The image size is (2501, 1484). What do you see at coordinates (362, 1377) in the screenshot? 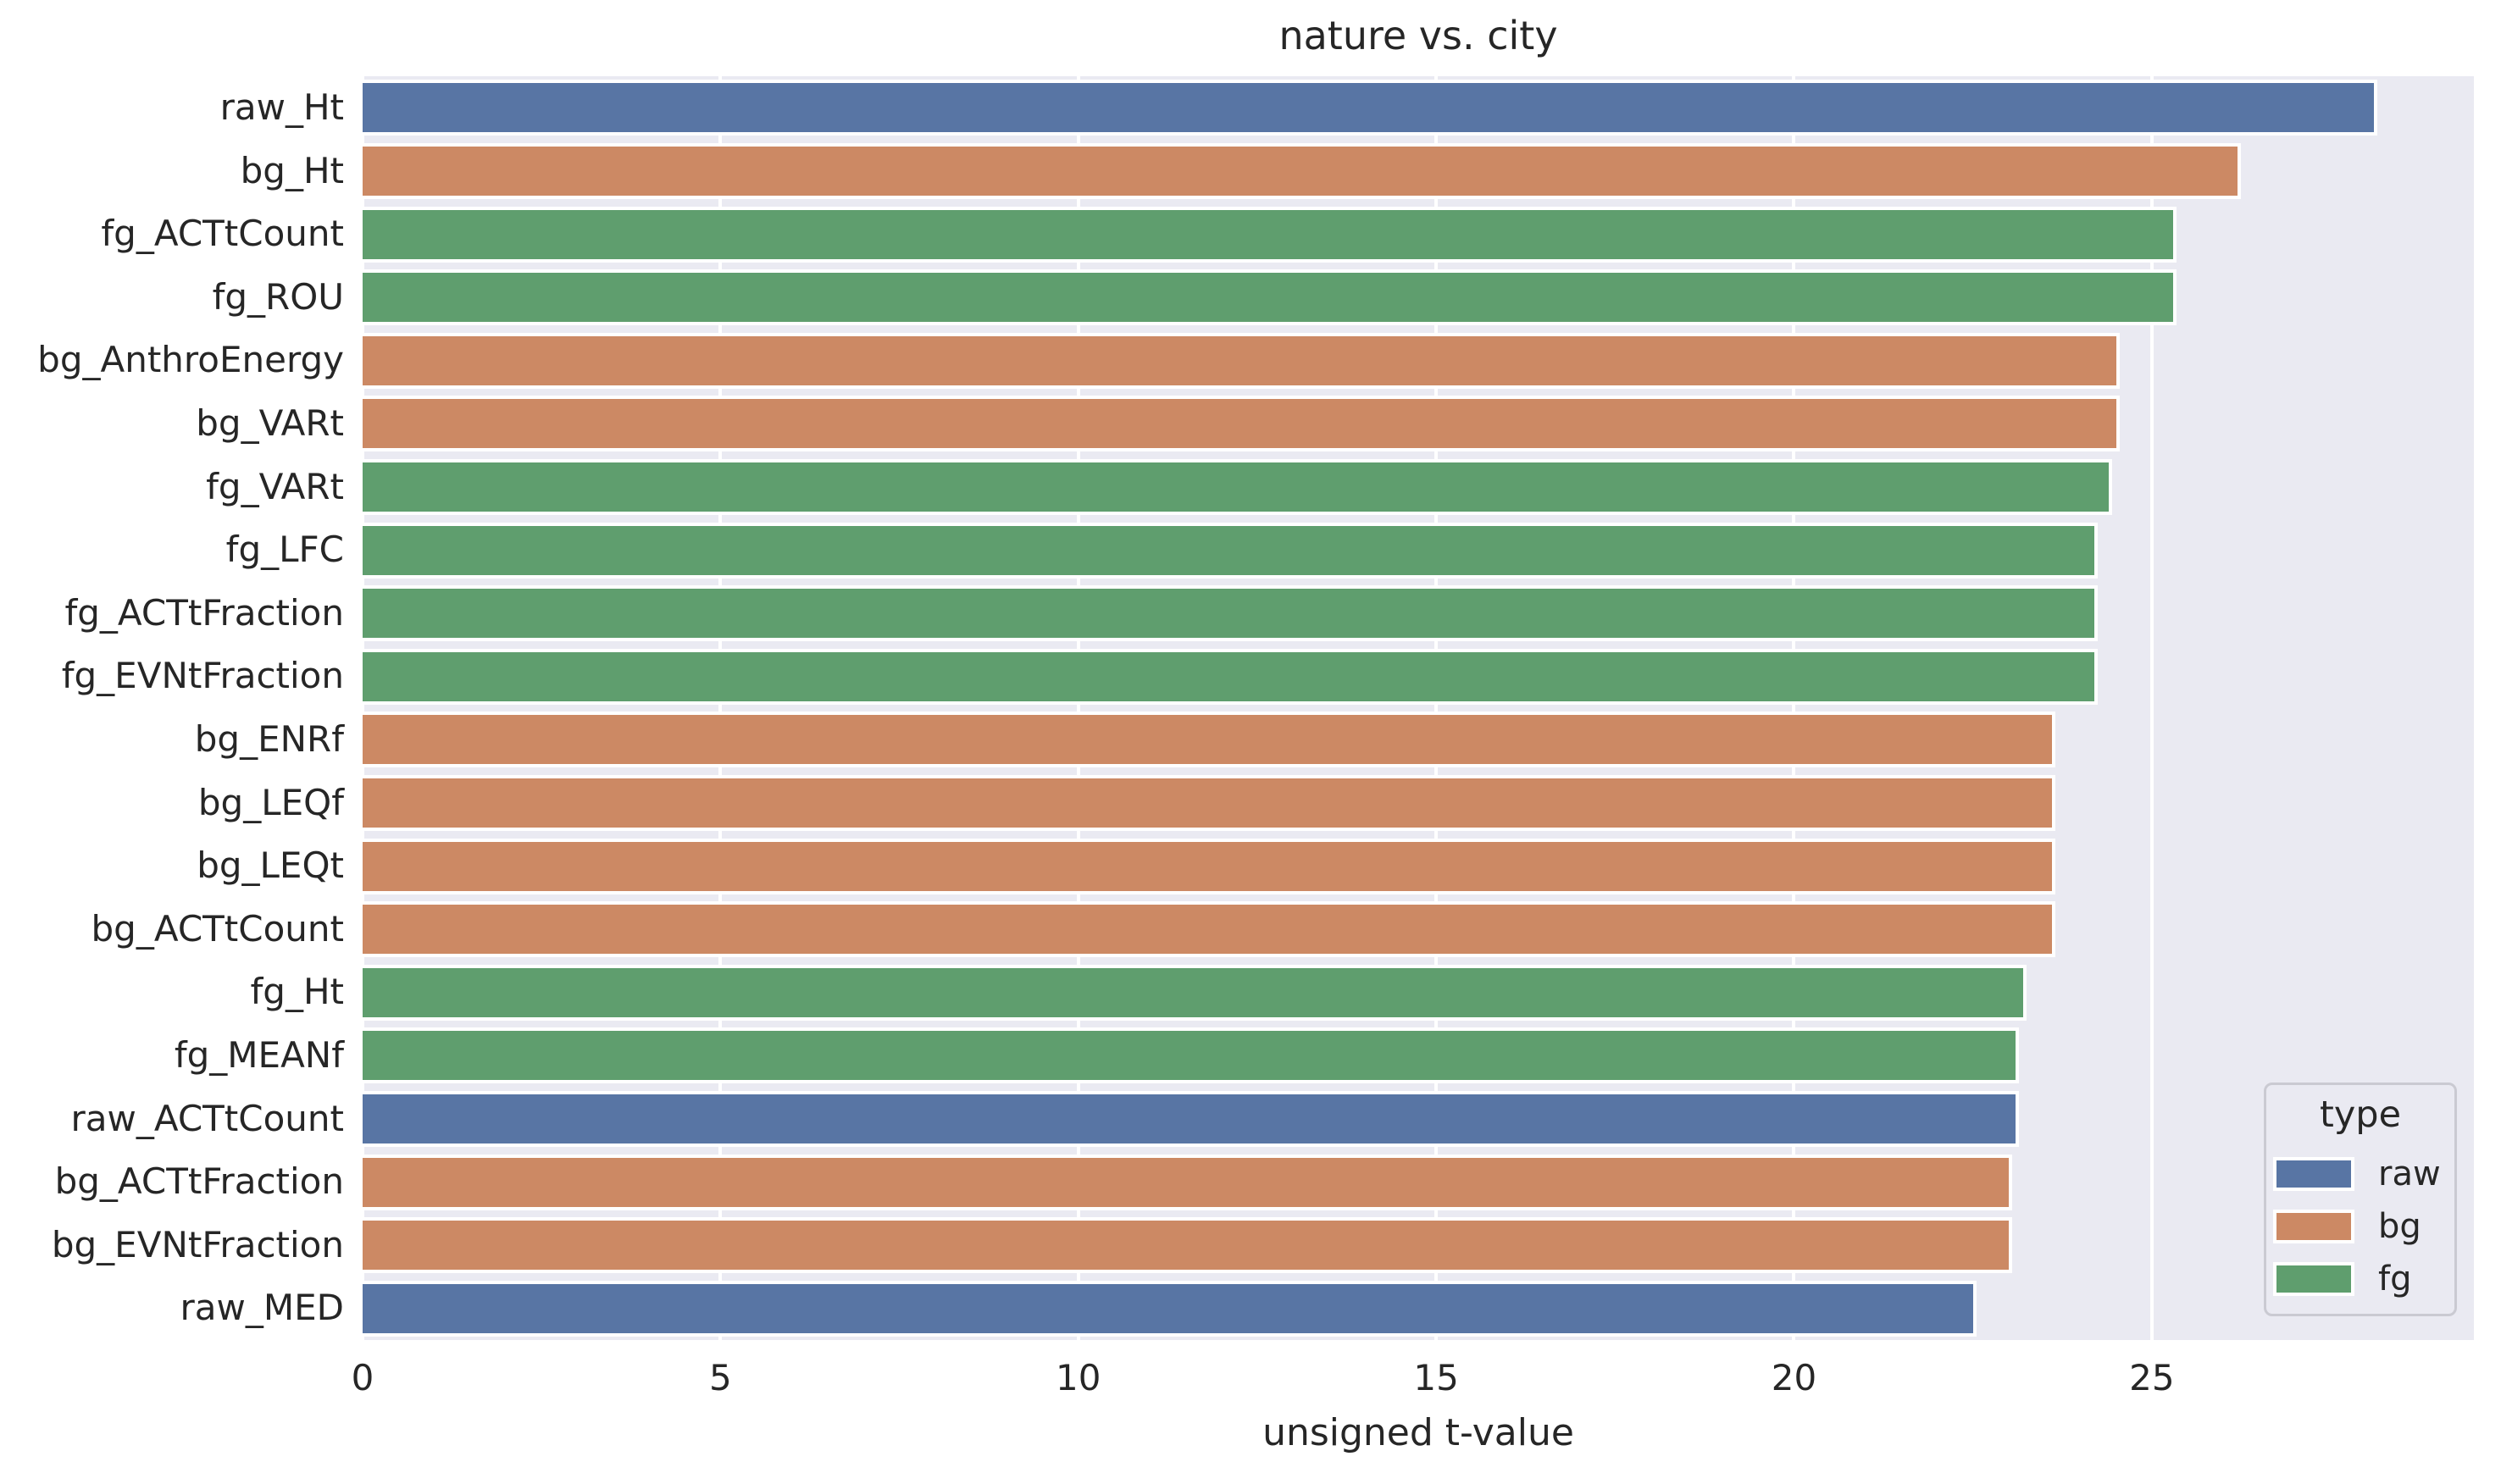
I see `x-tick-label-0: 0` at bounding box center [362, 1377].